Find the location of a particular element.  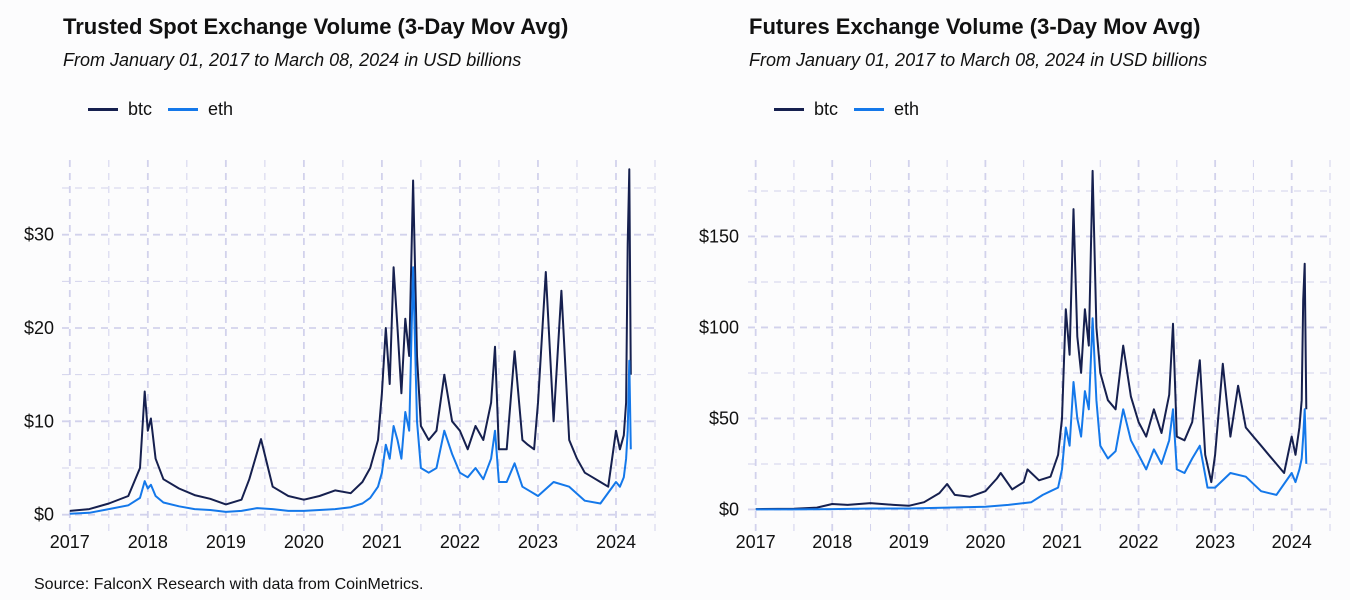

y-tick-label: $50 is located at coordinates (724, 418).